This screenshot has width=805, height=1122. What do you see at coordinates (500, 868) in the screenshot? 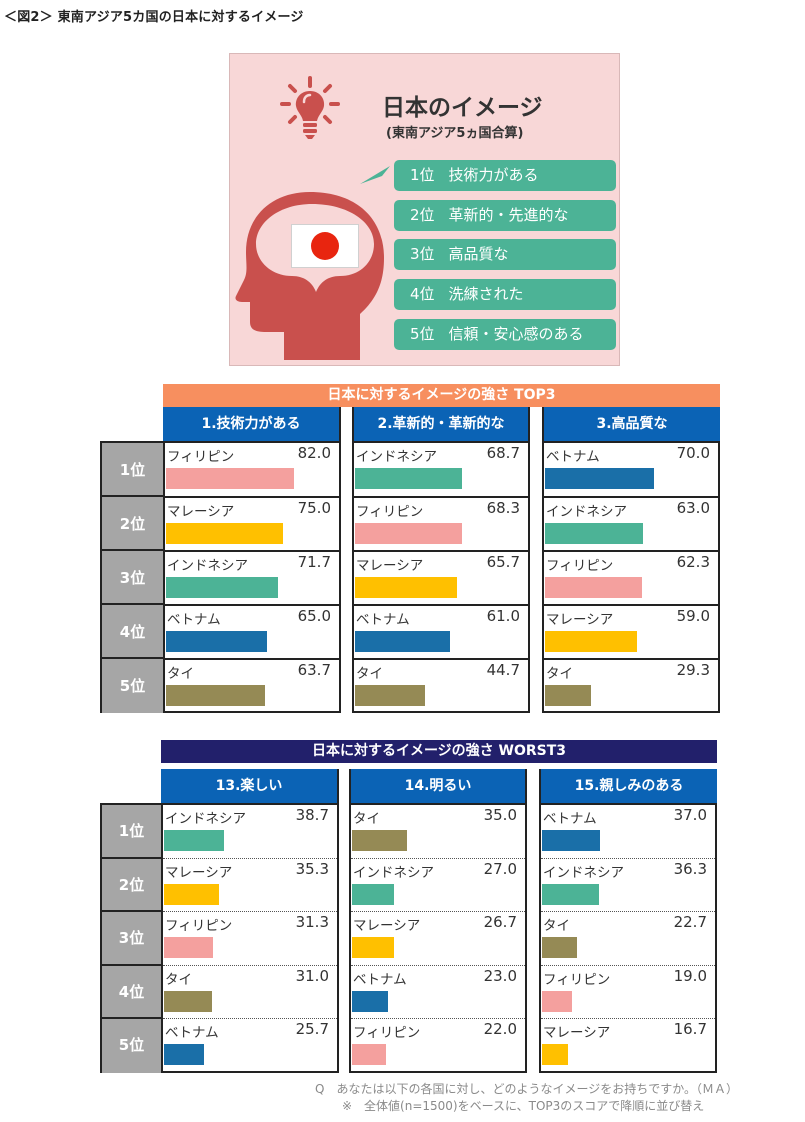
I see `score-value: 27.0` at bounding box center [500, 868].